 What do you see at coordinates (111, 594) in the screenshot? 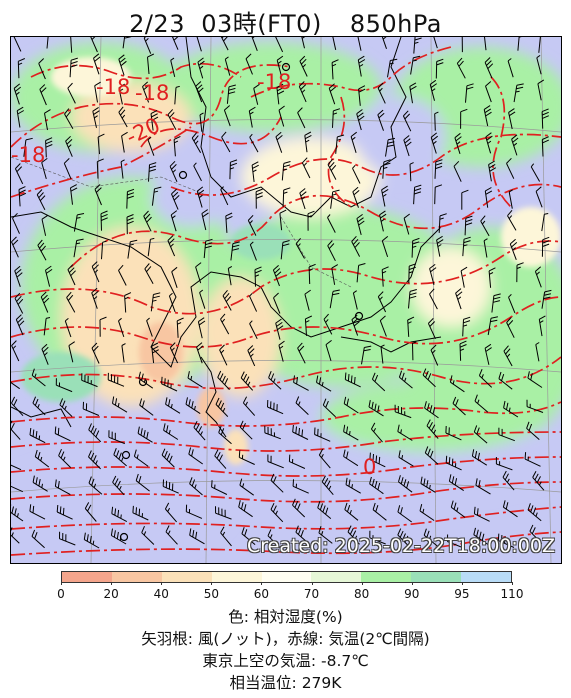
I see `colorbar-tick-label: 20` at bounding box center [111, 594].